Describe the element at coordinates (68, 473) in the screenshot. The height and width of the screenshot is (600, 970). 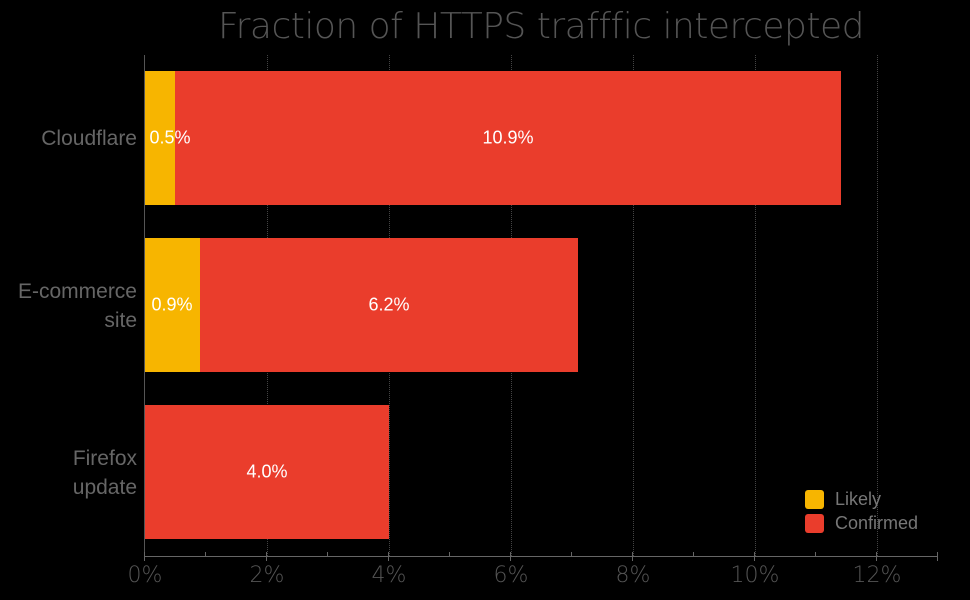
I see `category-label-firefox: Firefox update` at that location.